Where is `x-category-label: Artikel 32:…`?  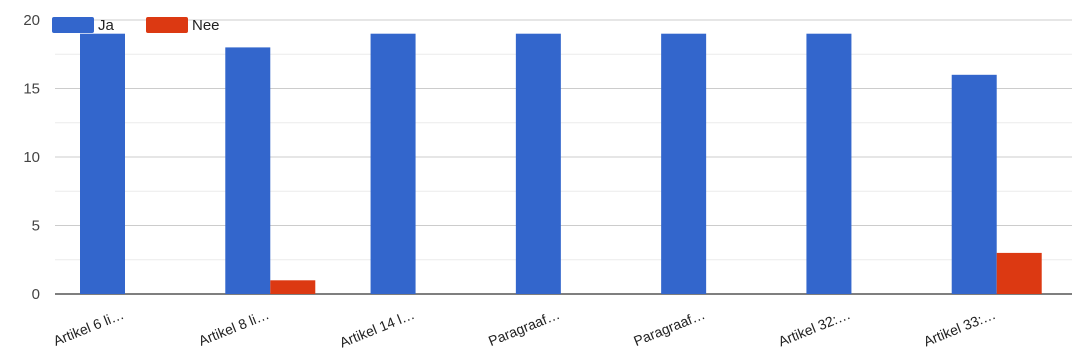 x-category-label: Artikel 32:… is located at coordinates (814, 327).